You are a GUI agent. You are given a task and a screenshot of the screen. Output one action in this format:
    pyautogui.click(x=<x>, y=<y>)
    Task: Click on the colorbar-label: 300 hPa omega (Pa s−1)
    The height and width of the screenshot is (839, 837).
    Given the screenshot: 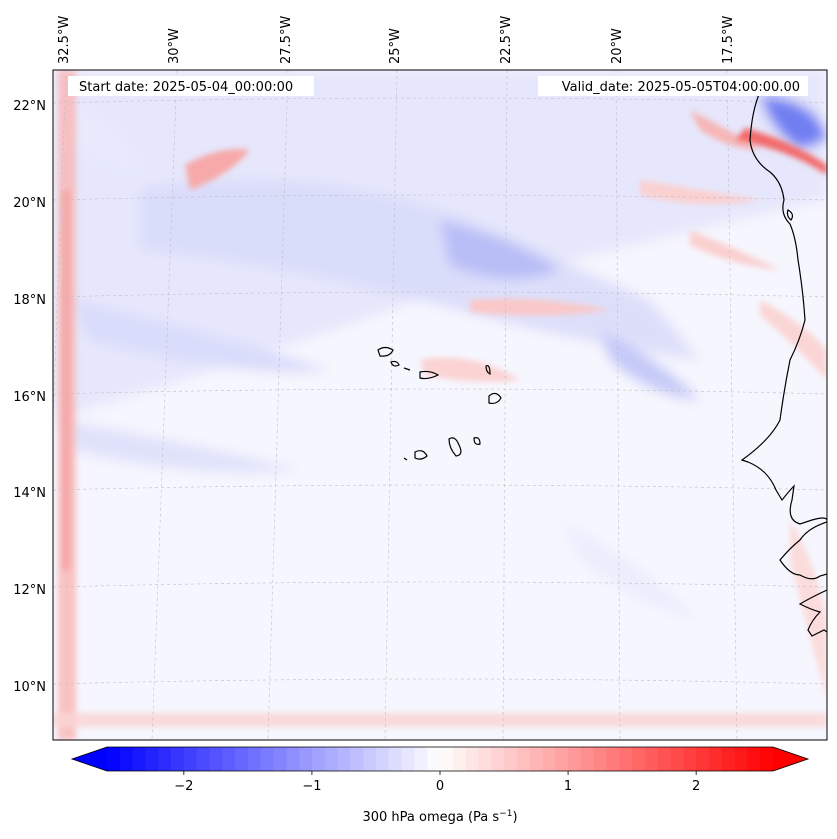 What is the action you would take?
    pyautogui.click(x=439, y=817)
    